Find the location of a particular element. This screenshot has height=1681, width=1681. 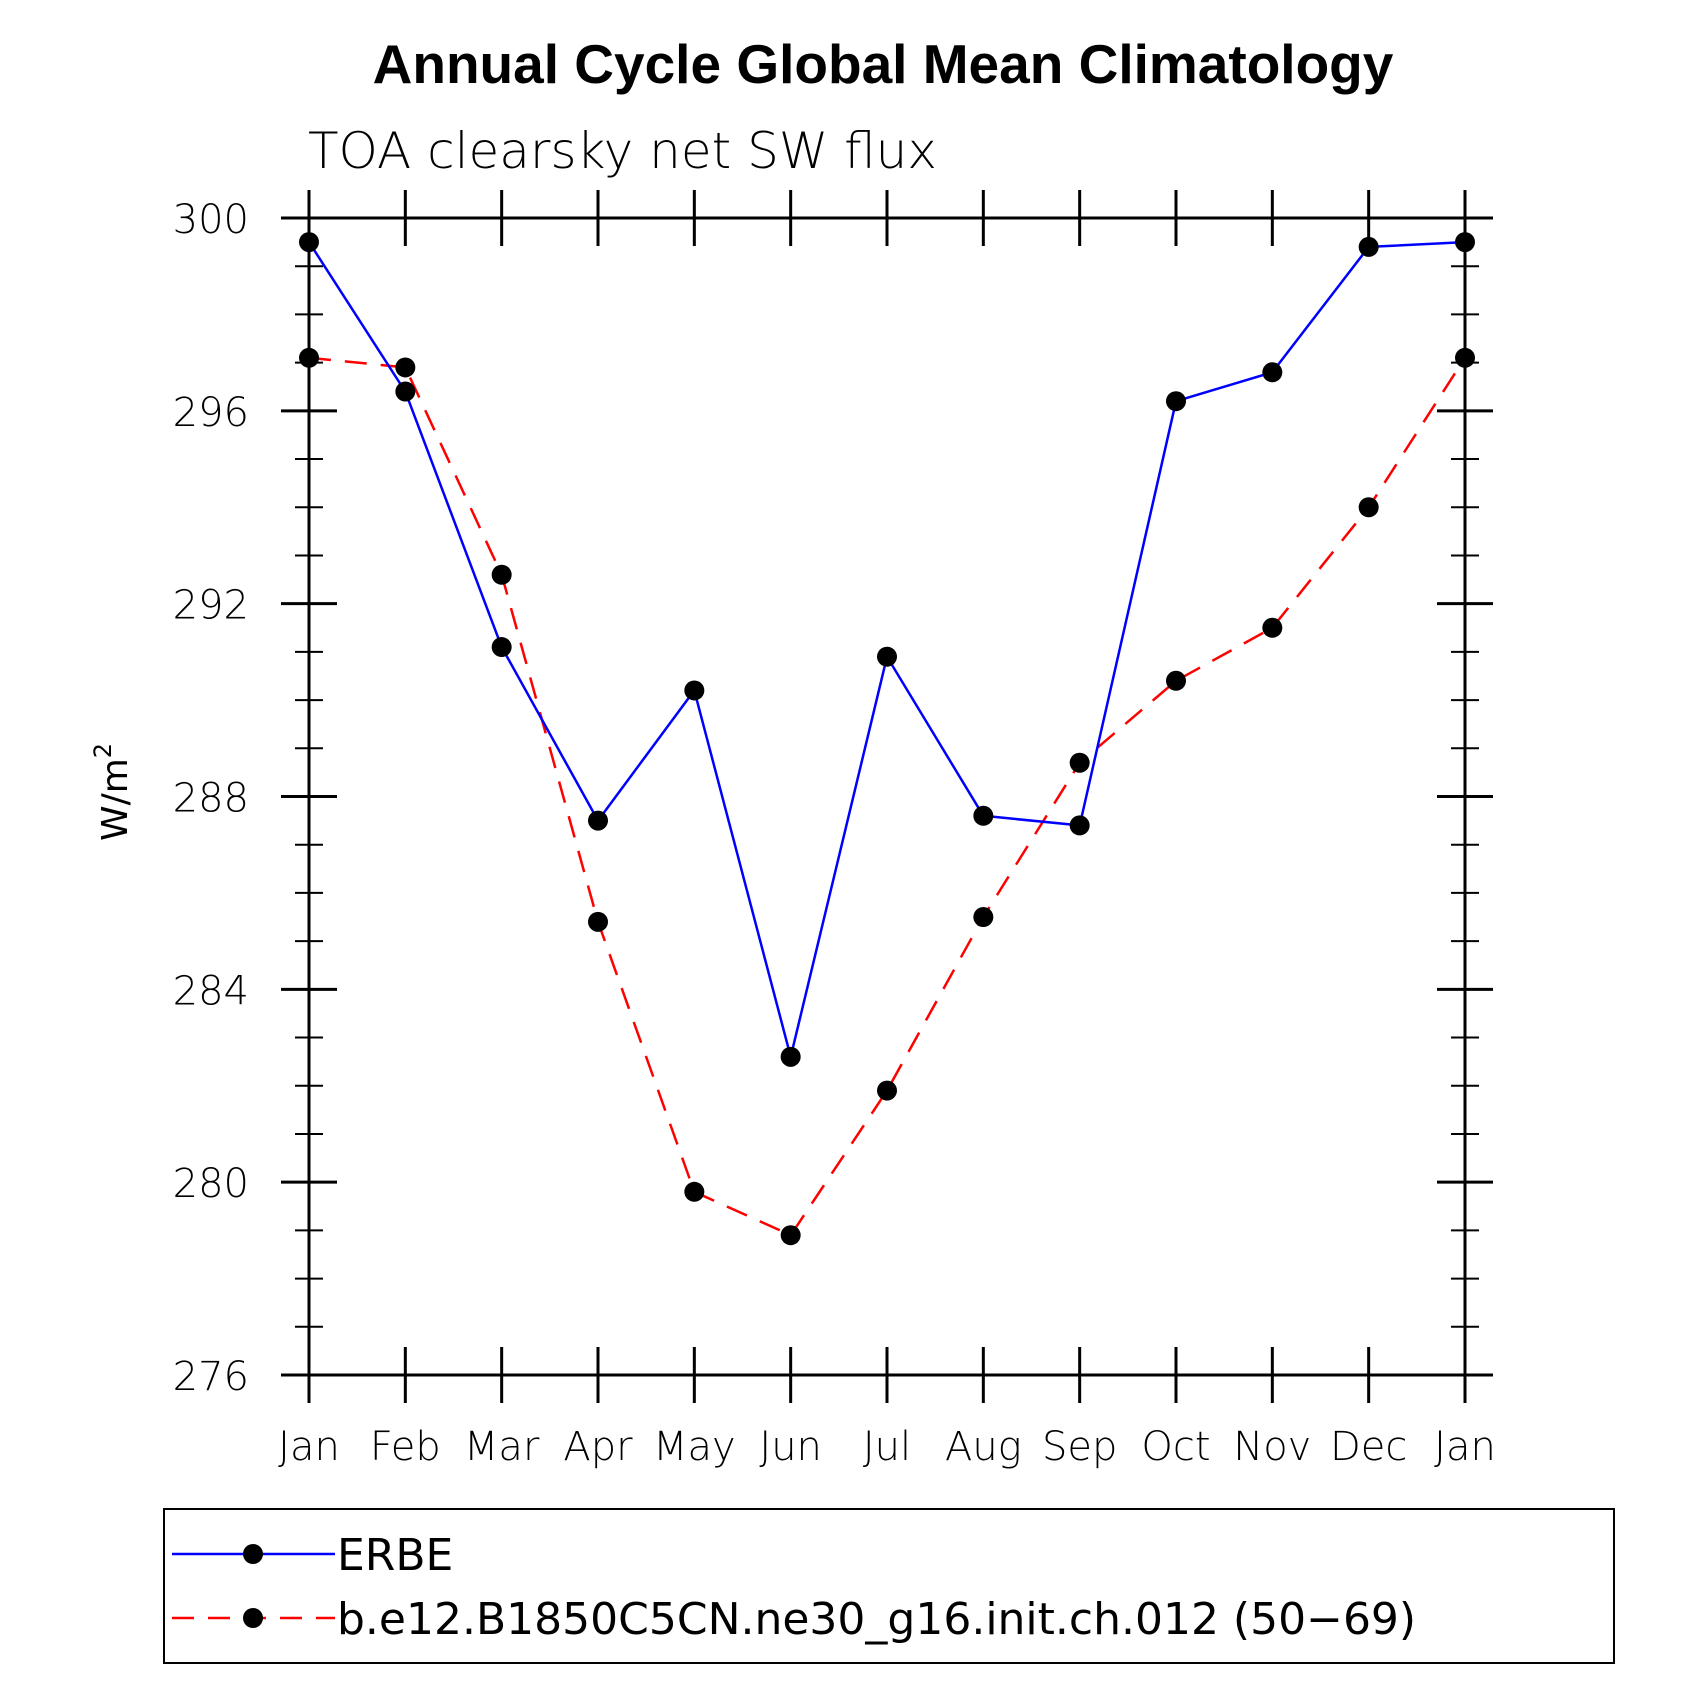

legend-box is located at coordinates (889, 1586).